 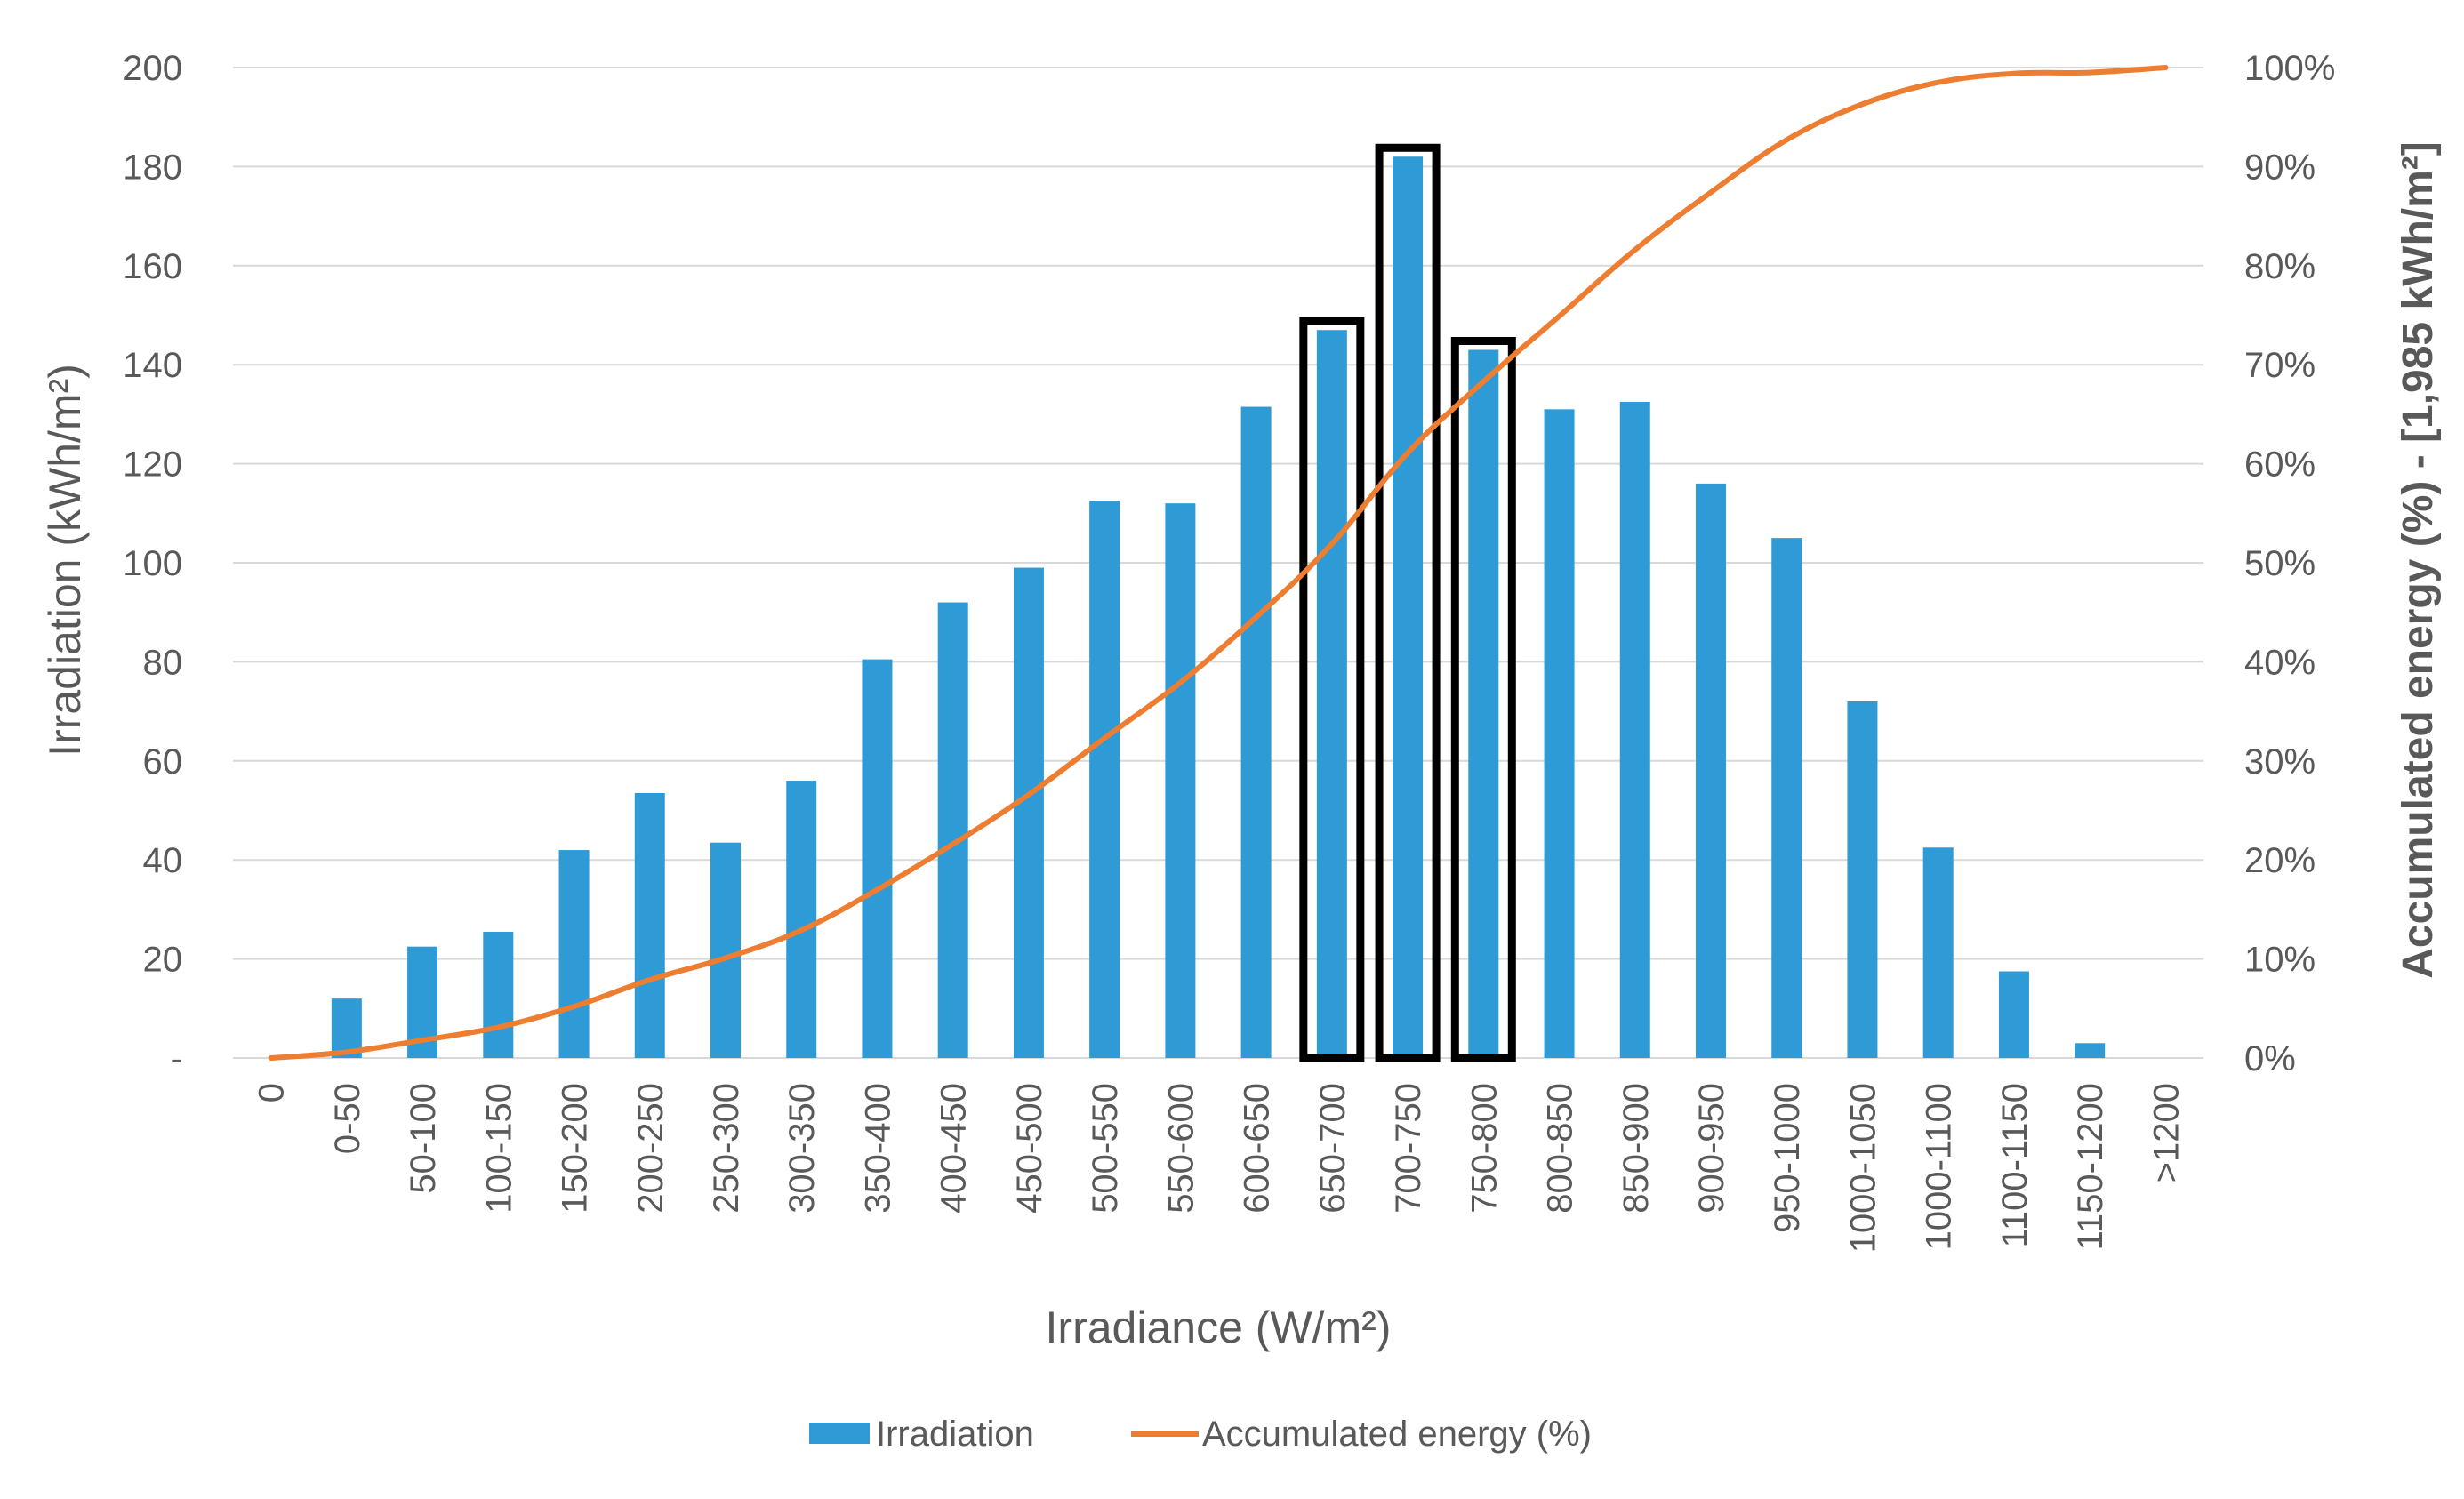 What do you see at coordinates (163, 662) in the screenshot?
I see `y-tick-label: 80` at bounding box center [163, 662].